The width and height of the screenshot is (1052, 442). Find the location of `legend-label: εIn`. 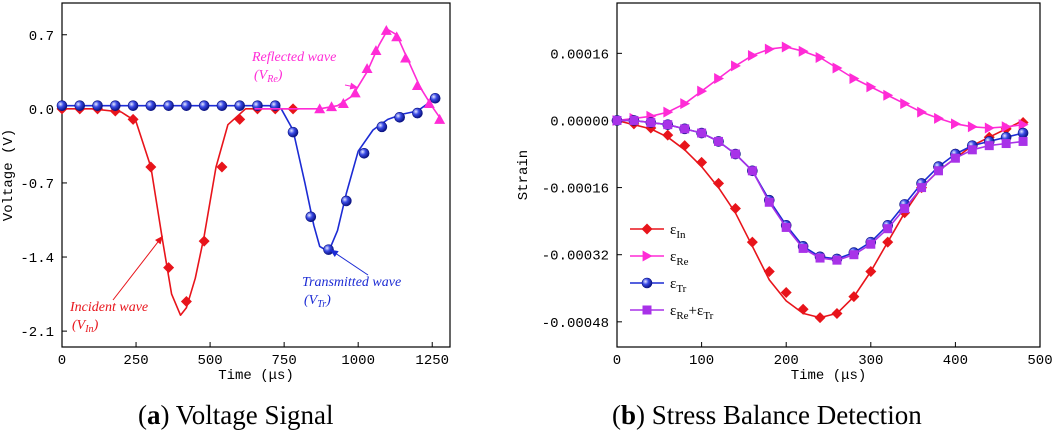

legend-label: εIn is located at coordinates (678, 231).